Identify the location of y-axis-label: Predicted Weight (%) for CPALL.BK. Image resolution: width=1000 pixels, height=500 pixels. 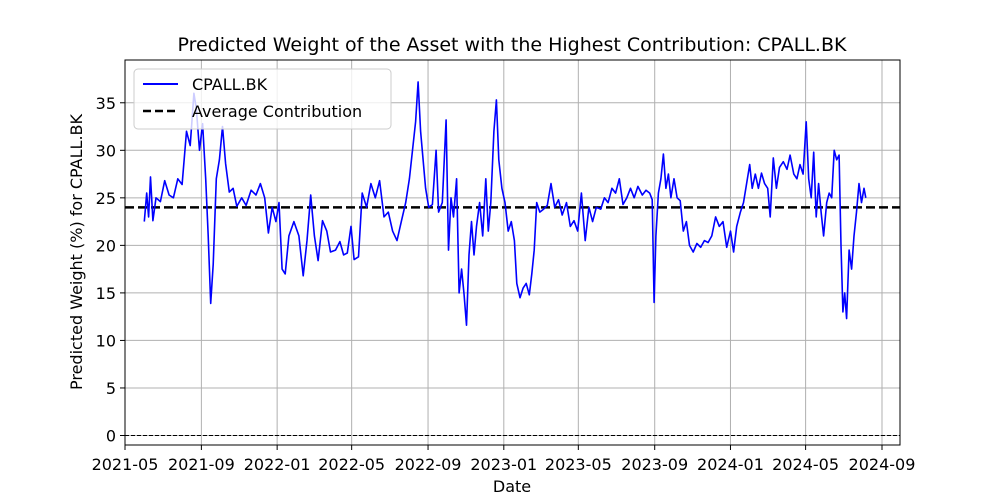
(76, 251).